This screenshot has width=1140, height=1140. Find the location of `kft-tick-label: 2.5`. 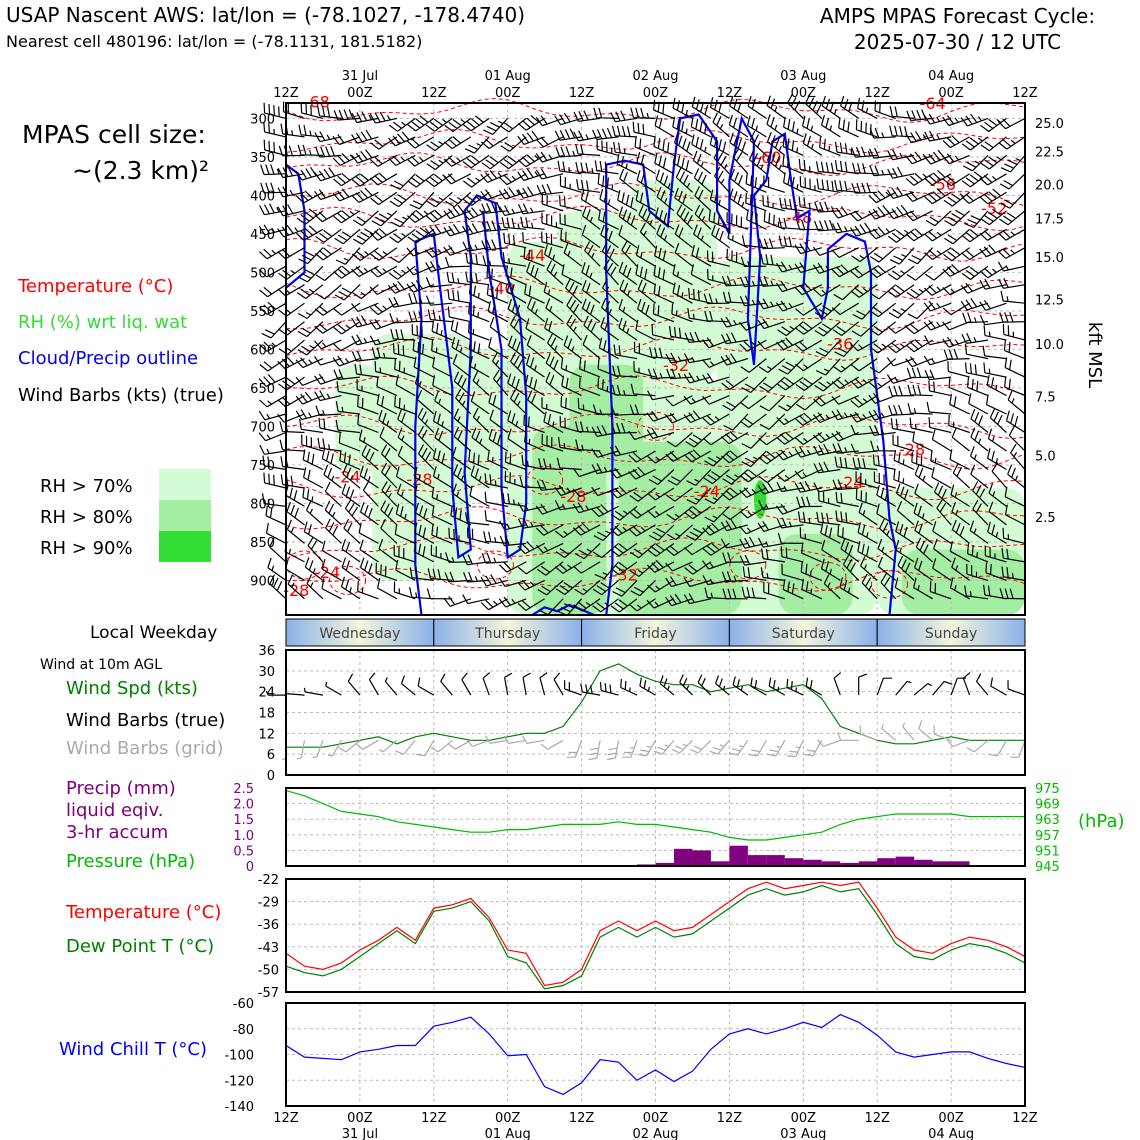

kft-tick-label: 2.5 is located at coordinates (1045, 518).